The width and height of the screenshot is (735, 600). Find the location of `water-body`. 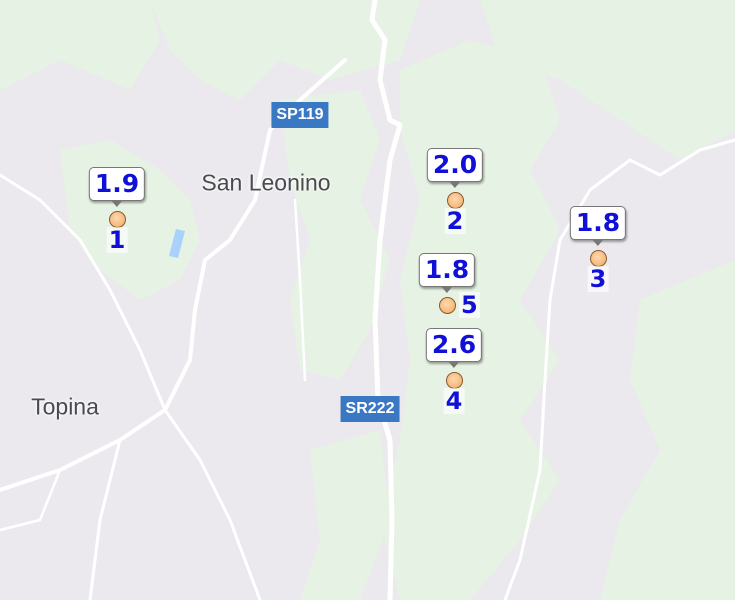

water-body is located at coordinates (177, 243).